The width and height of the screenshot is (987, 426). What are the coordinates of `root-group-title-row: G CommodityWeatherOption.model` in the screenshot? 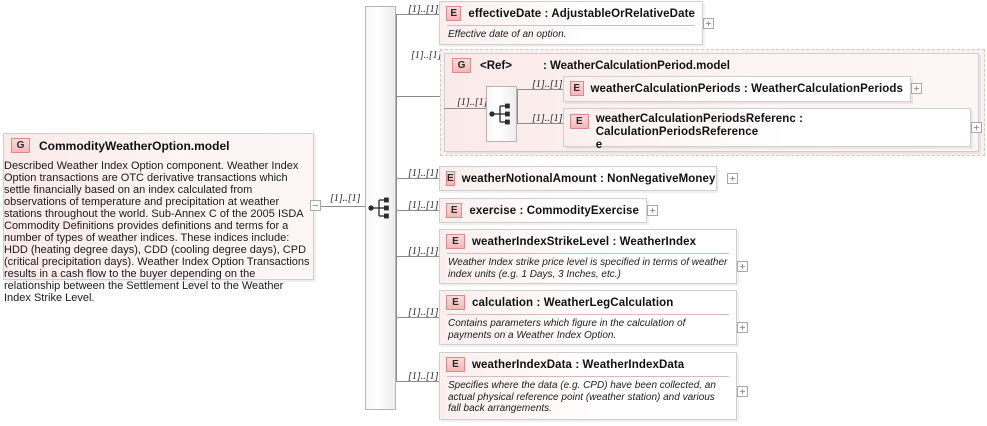 It's located at (158, 145).